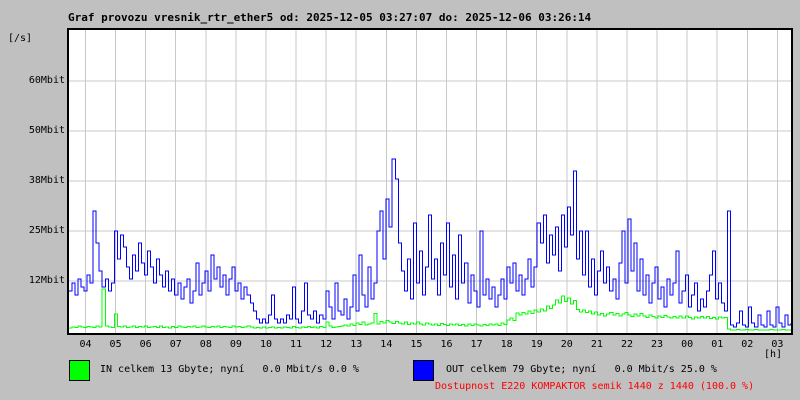  Describe the element at coordinates (773, 354) in the screenshot. I see `x-axis-unit-label: [h]` at that location.